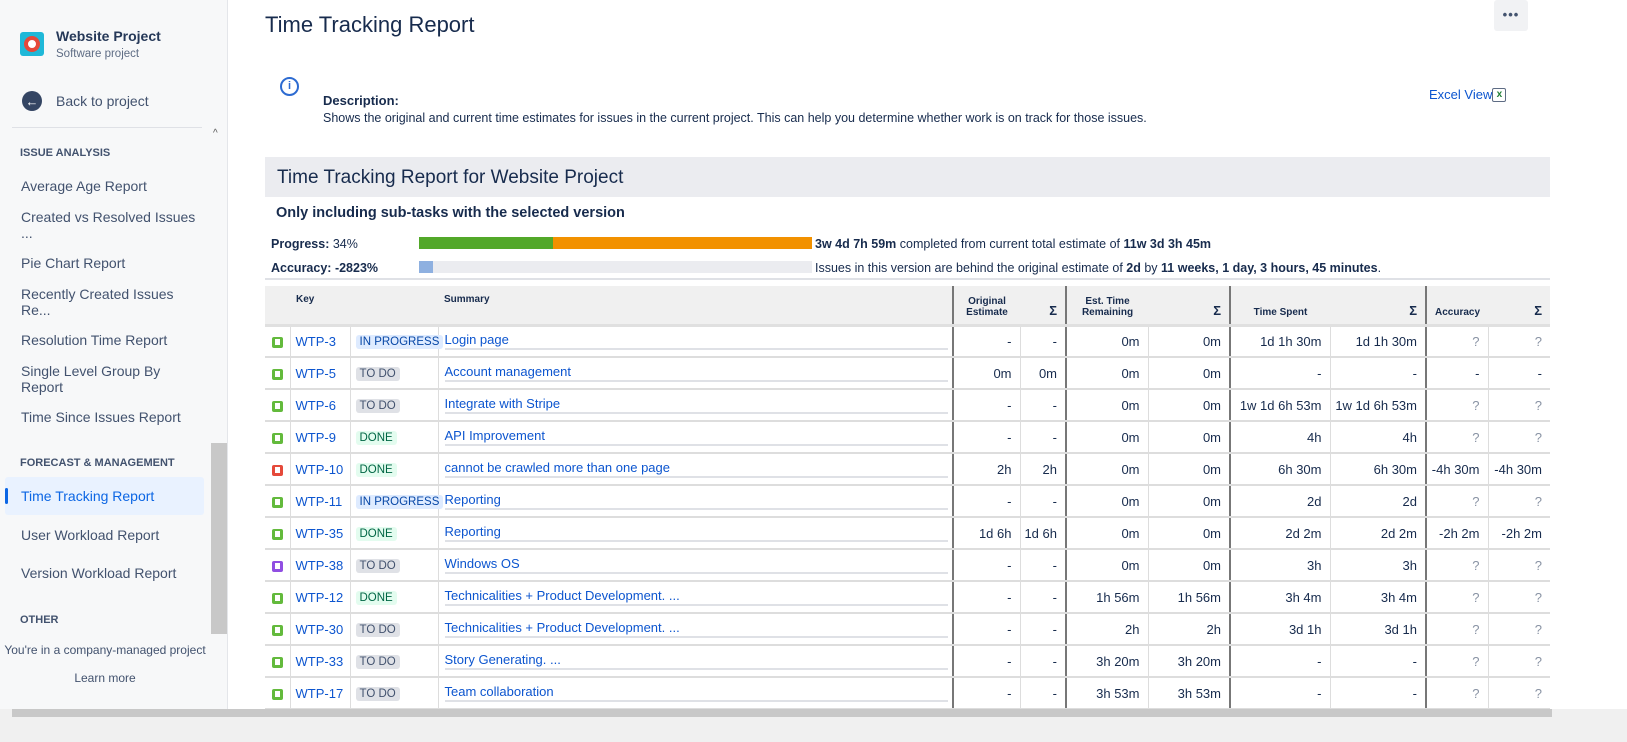  Describe the element at coordinates (320, 306) in the screenshot. I see `col-key: Key` at that location.